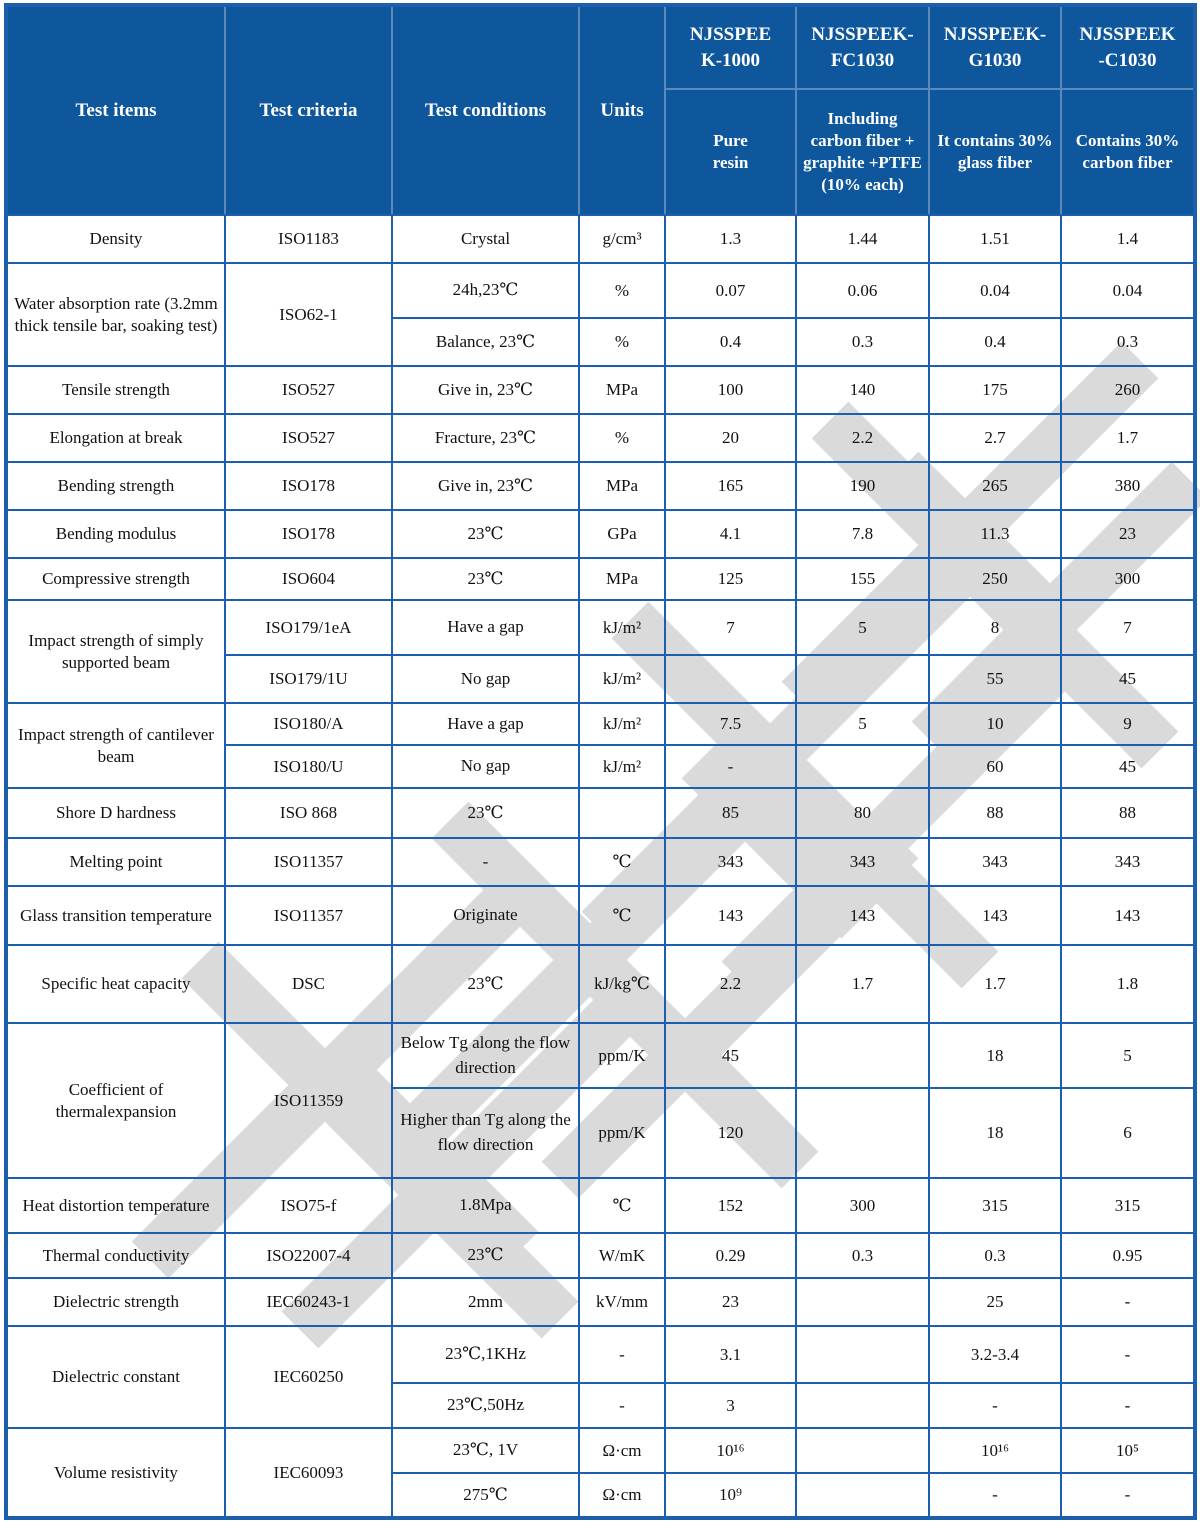 The image size is (1200, 1529). Describe the element at coordinates (115, 1302) in the screenshot. I see `cell-test-item: Dielectric strength` at that location.